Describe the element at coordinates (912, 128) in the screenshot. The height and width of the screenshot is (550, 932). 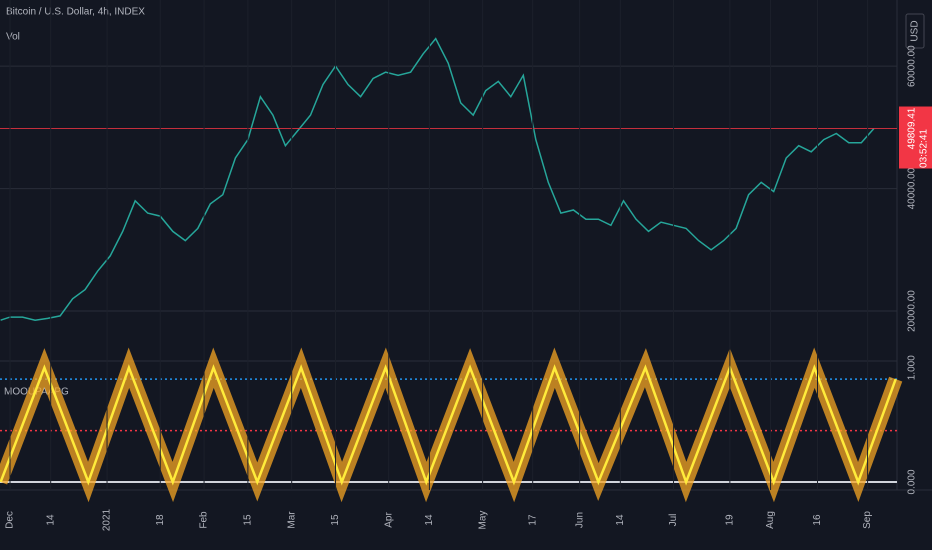
I see `last-price-label: 49809.41` at that location.